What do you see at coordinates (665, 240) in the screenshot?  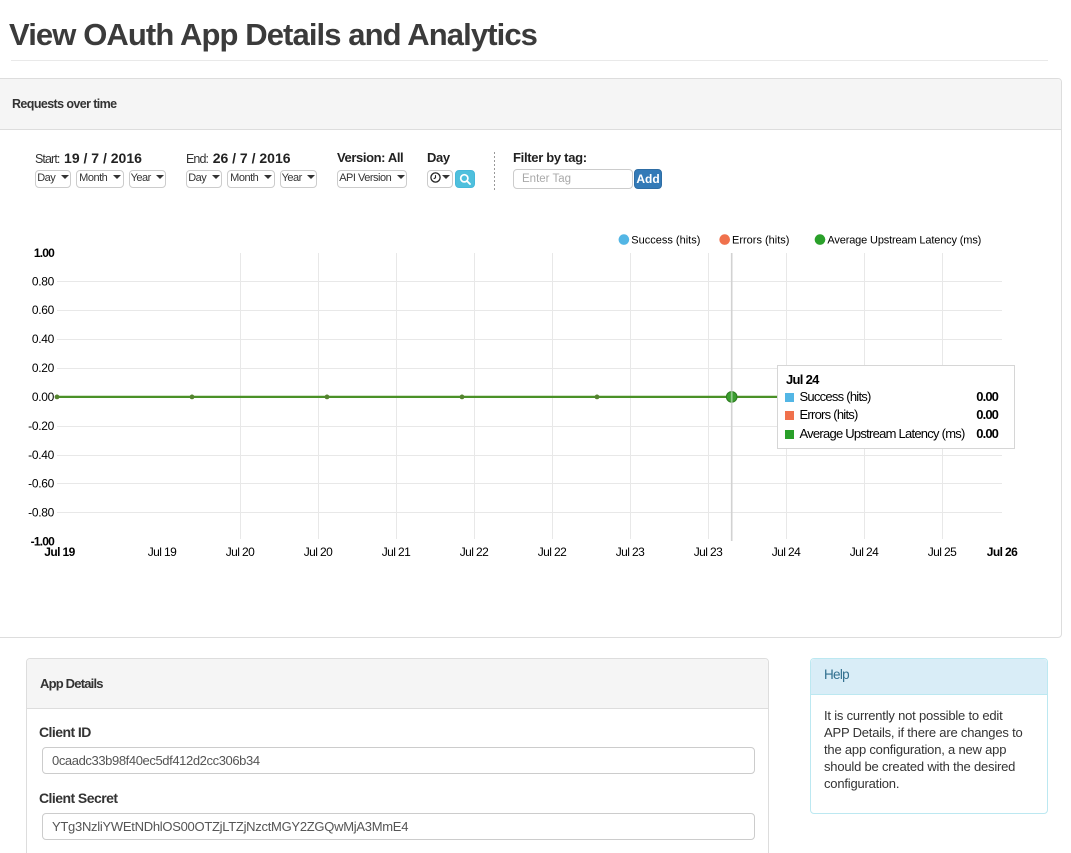 I see `svg-text: Success (hits)` at bounding box center [665, 240].